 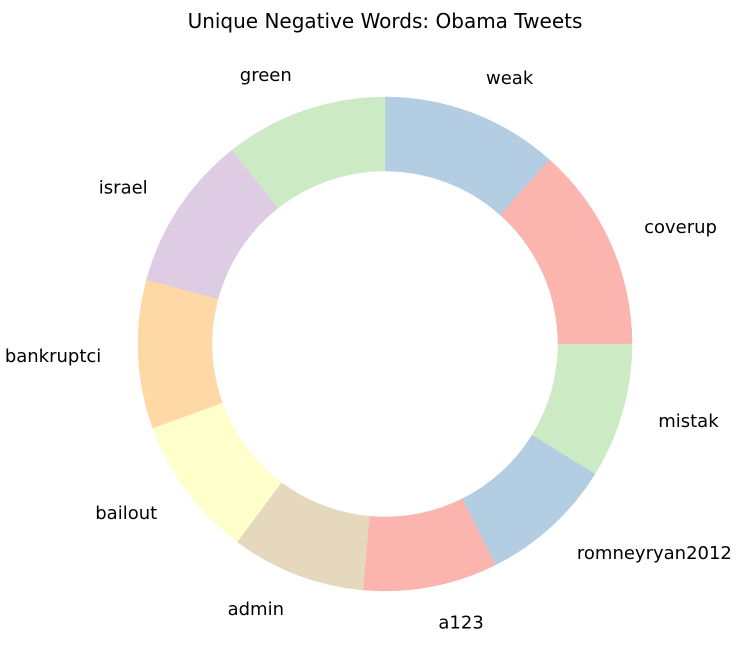 I want to click on slice-label-bailout: bailout, so click(x=126, y=513).